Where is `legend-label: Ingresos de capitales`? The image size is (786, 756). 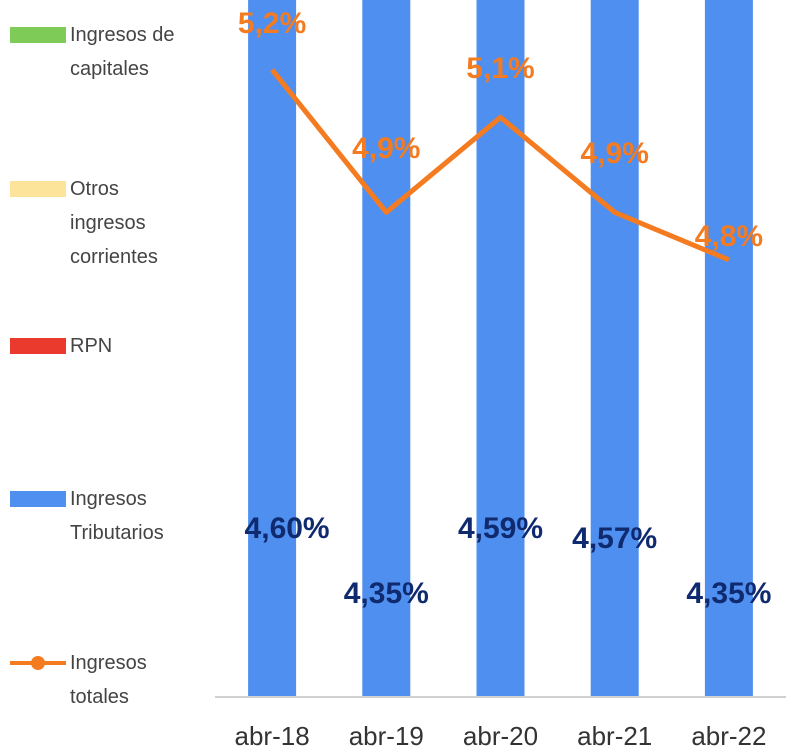 legend-label: Ingresos de capitales is located at coordinates (122, 52).